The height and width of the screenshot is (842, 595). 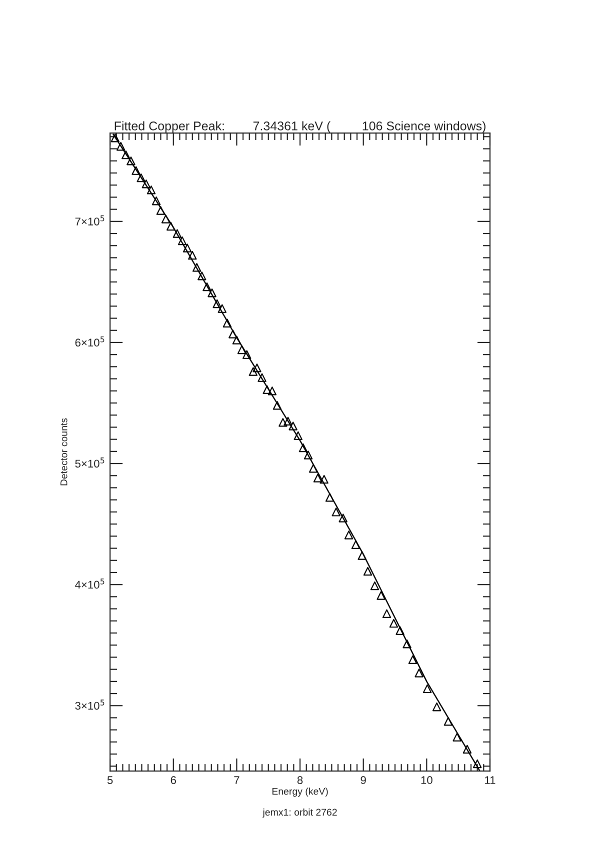 I want to click on y-tick-label: 3×10$^{5}$, so click(x=89, y=705).